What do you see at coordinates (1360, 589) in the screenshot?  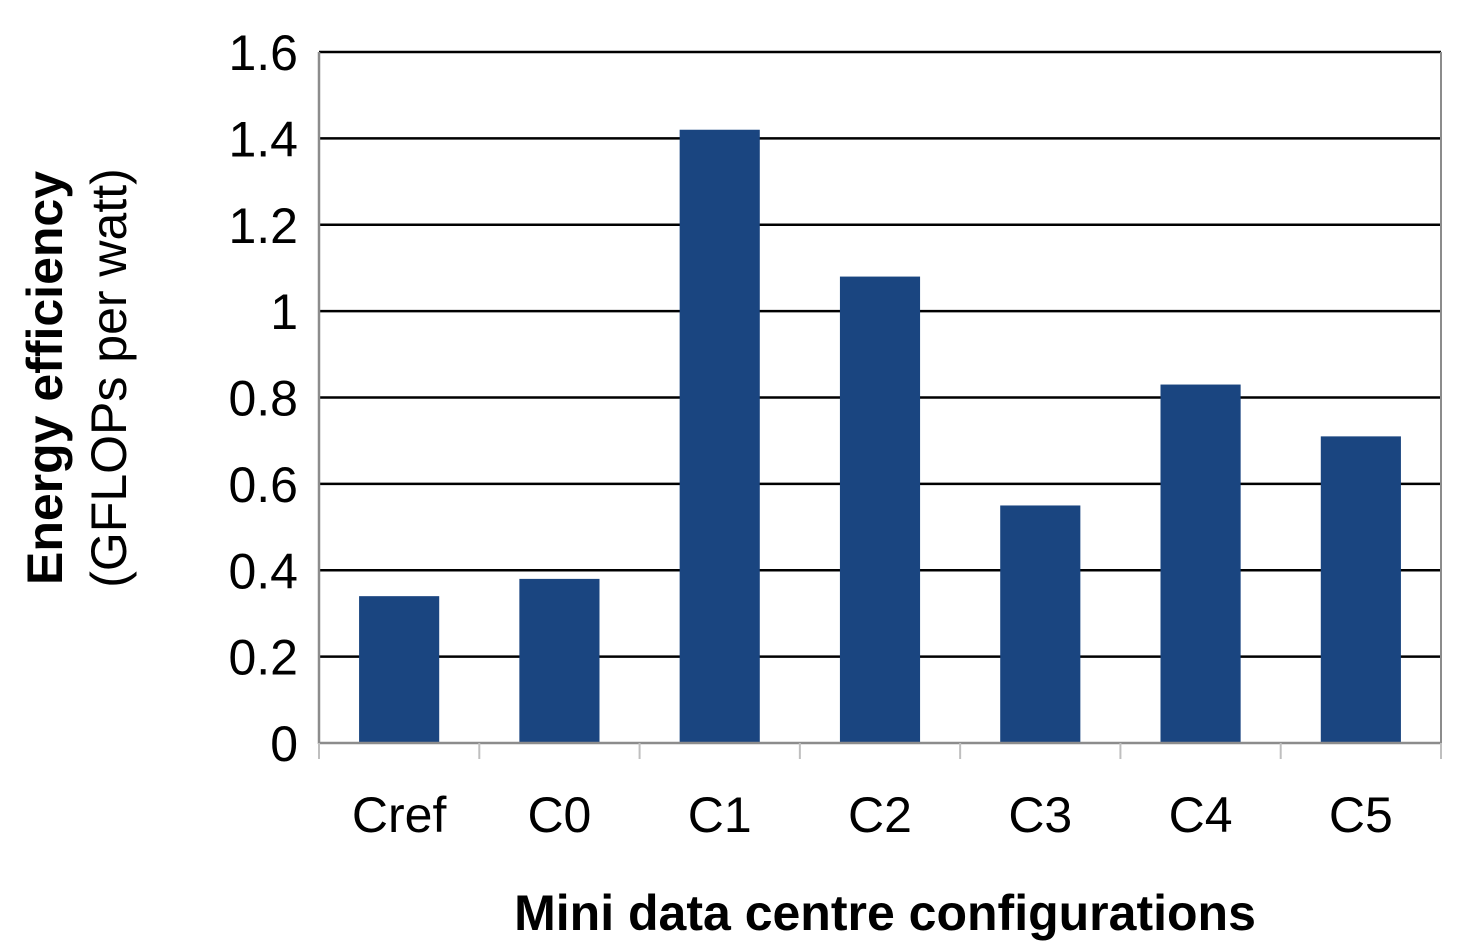 I see `bar-c5` at bounding box center [1360, 589].